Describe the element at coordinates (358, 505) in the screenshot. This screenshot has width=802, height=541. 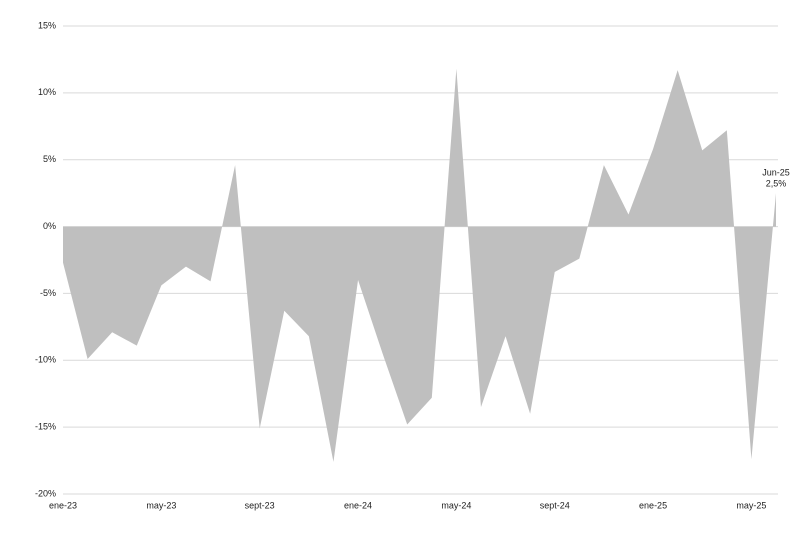
I see `x-tick-label: ene-24` at that location.